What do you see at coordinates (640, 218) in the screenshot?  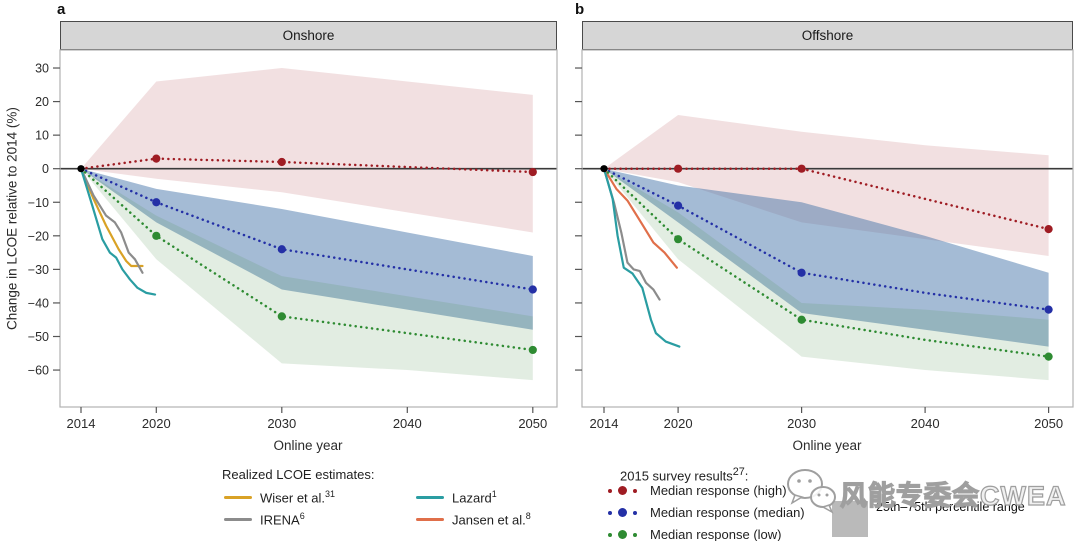 I see `realized-line-Jansen et al.` at bounding box center [640, 218].